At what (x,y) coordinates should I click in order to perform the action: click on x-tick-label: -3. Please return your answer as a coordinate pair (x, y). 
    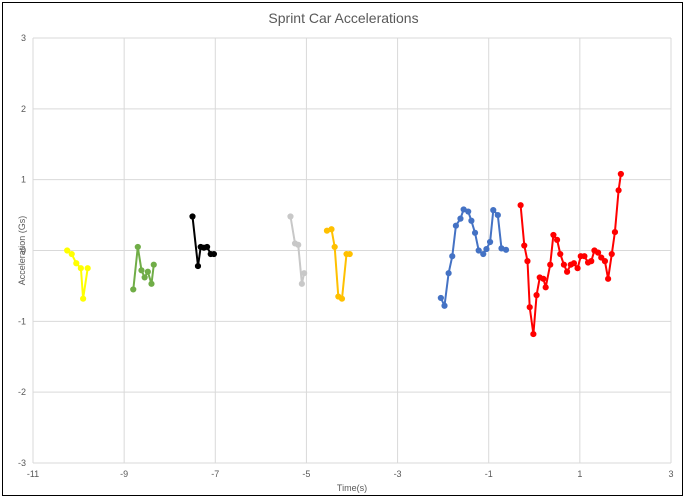
    Looking at the image, I should click on (398, 474).